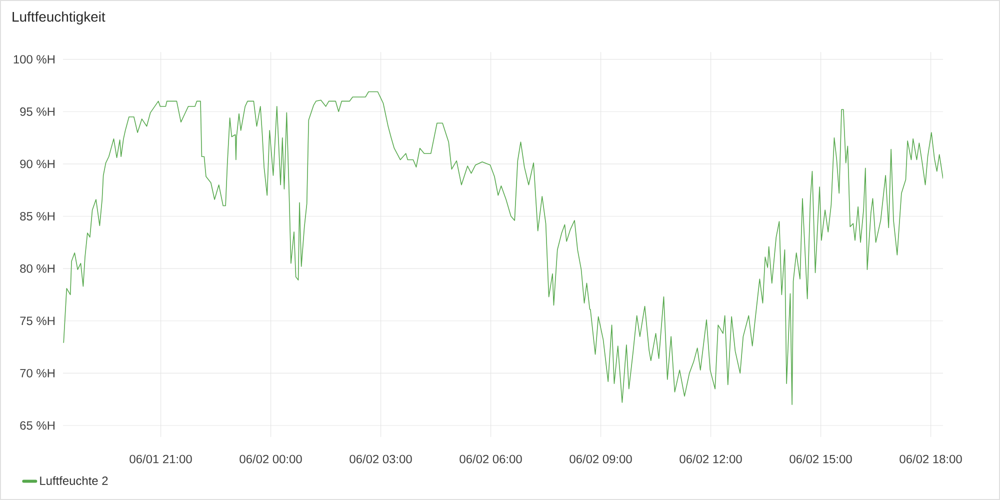 This screenshot has width=1000, height=500. I want to click on x-tick-label: 06/02 15:00, so click(821, 459).